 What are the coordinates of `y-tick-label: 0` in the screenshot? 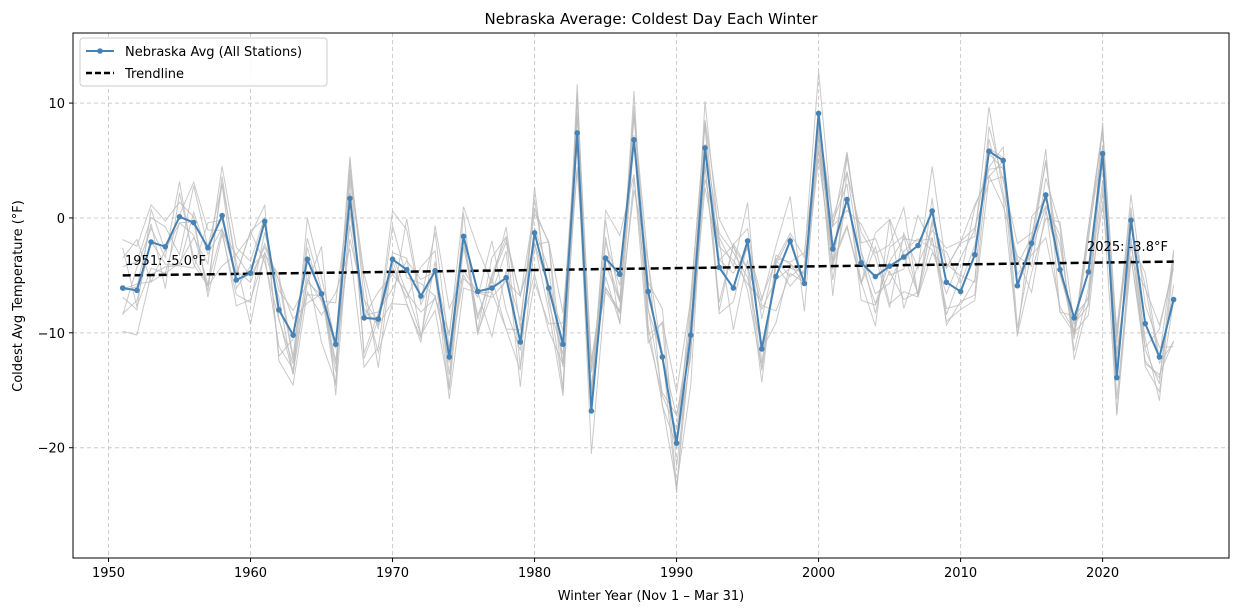 It's located at (61, 219).